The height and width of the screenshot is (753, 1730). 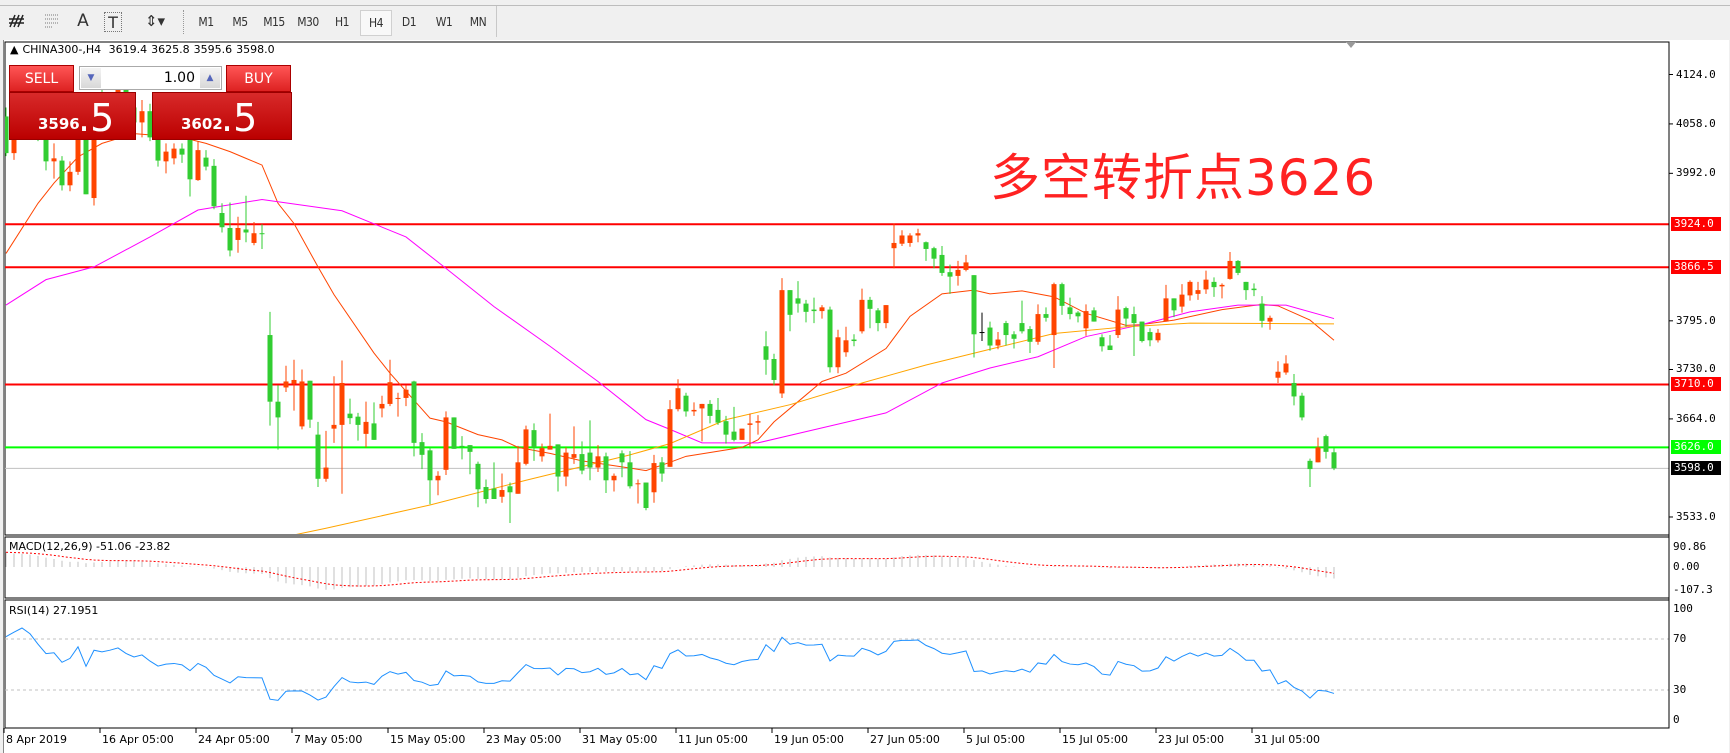 What do you see at coordinates (155, 21) in the screenshot?
I see `arrows-icon: ⇕▾` at bounding box center [155, 21].